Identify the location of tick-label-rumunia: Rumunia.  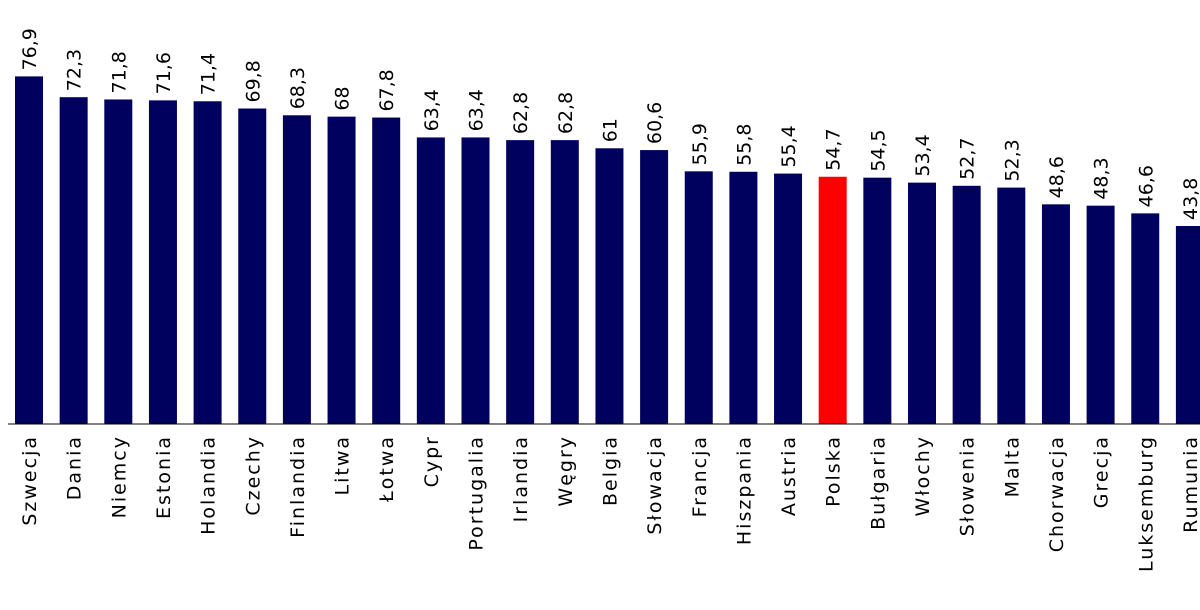
(1190, 484).